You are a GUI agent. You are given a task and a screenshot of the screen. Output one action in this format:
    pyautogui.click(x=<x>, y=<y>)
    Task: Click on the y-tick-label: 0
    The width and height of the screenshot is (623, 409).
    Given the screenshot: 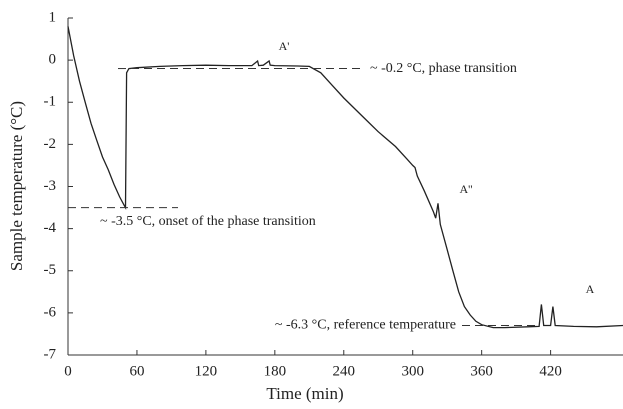 What is the action you would take?
    pyautogui.click(x=53, y=60)
    